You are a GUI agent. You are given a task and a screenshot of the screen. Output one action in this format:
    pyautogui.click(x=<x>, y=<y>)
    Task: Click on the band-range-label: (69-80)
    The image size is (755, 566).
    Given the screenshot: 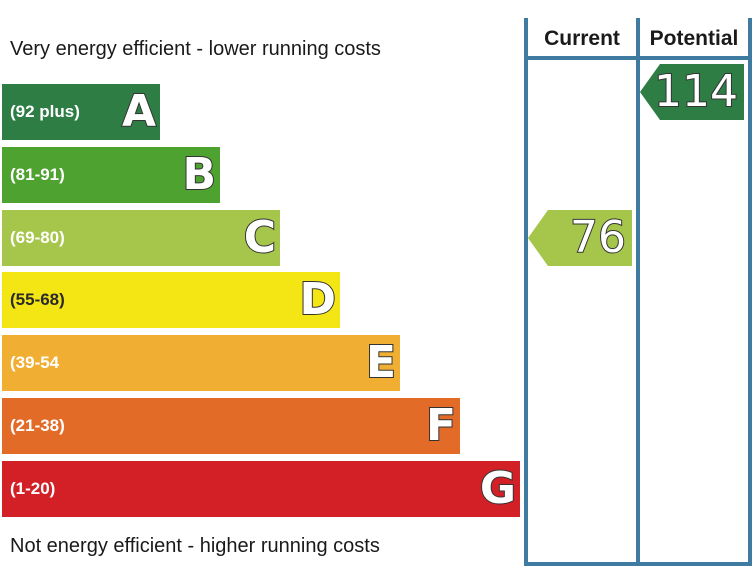 What is the action you would take?
    pyautogui.click(x=37, y=237)
    